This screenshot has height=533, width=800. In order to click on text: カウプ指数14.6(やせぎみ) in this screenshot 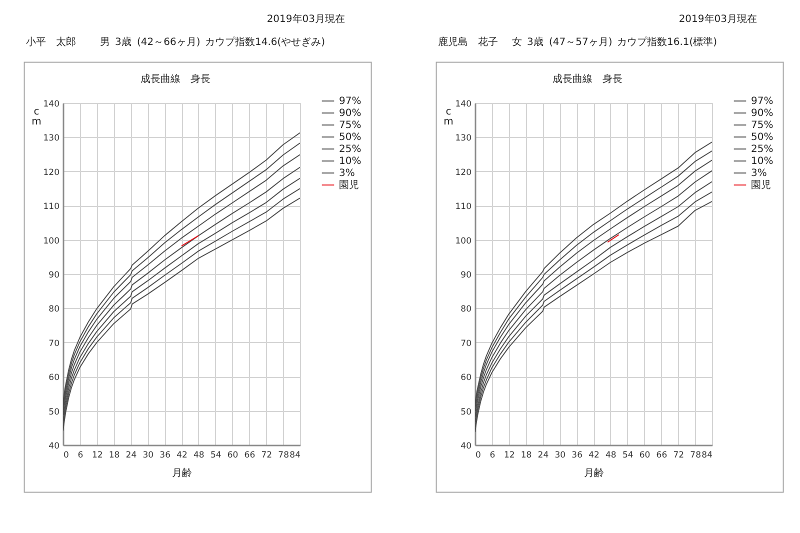, I will do `click(265, 42)`.